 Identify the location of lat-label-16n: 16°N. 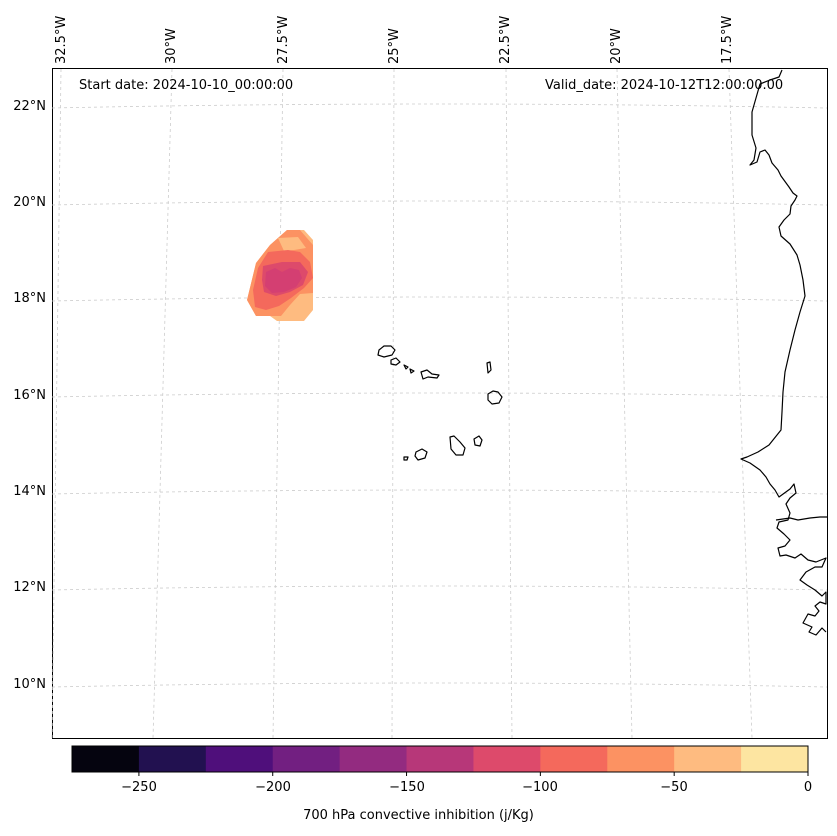
(29, 395).